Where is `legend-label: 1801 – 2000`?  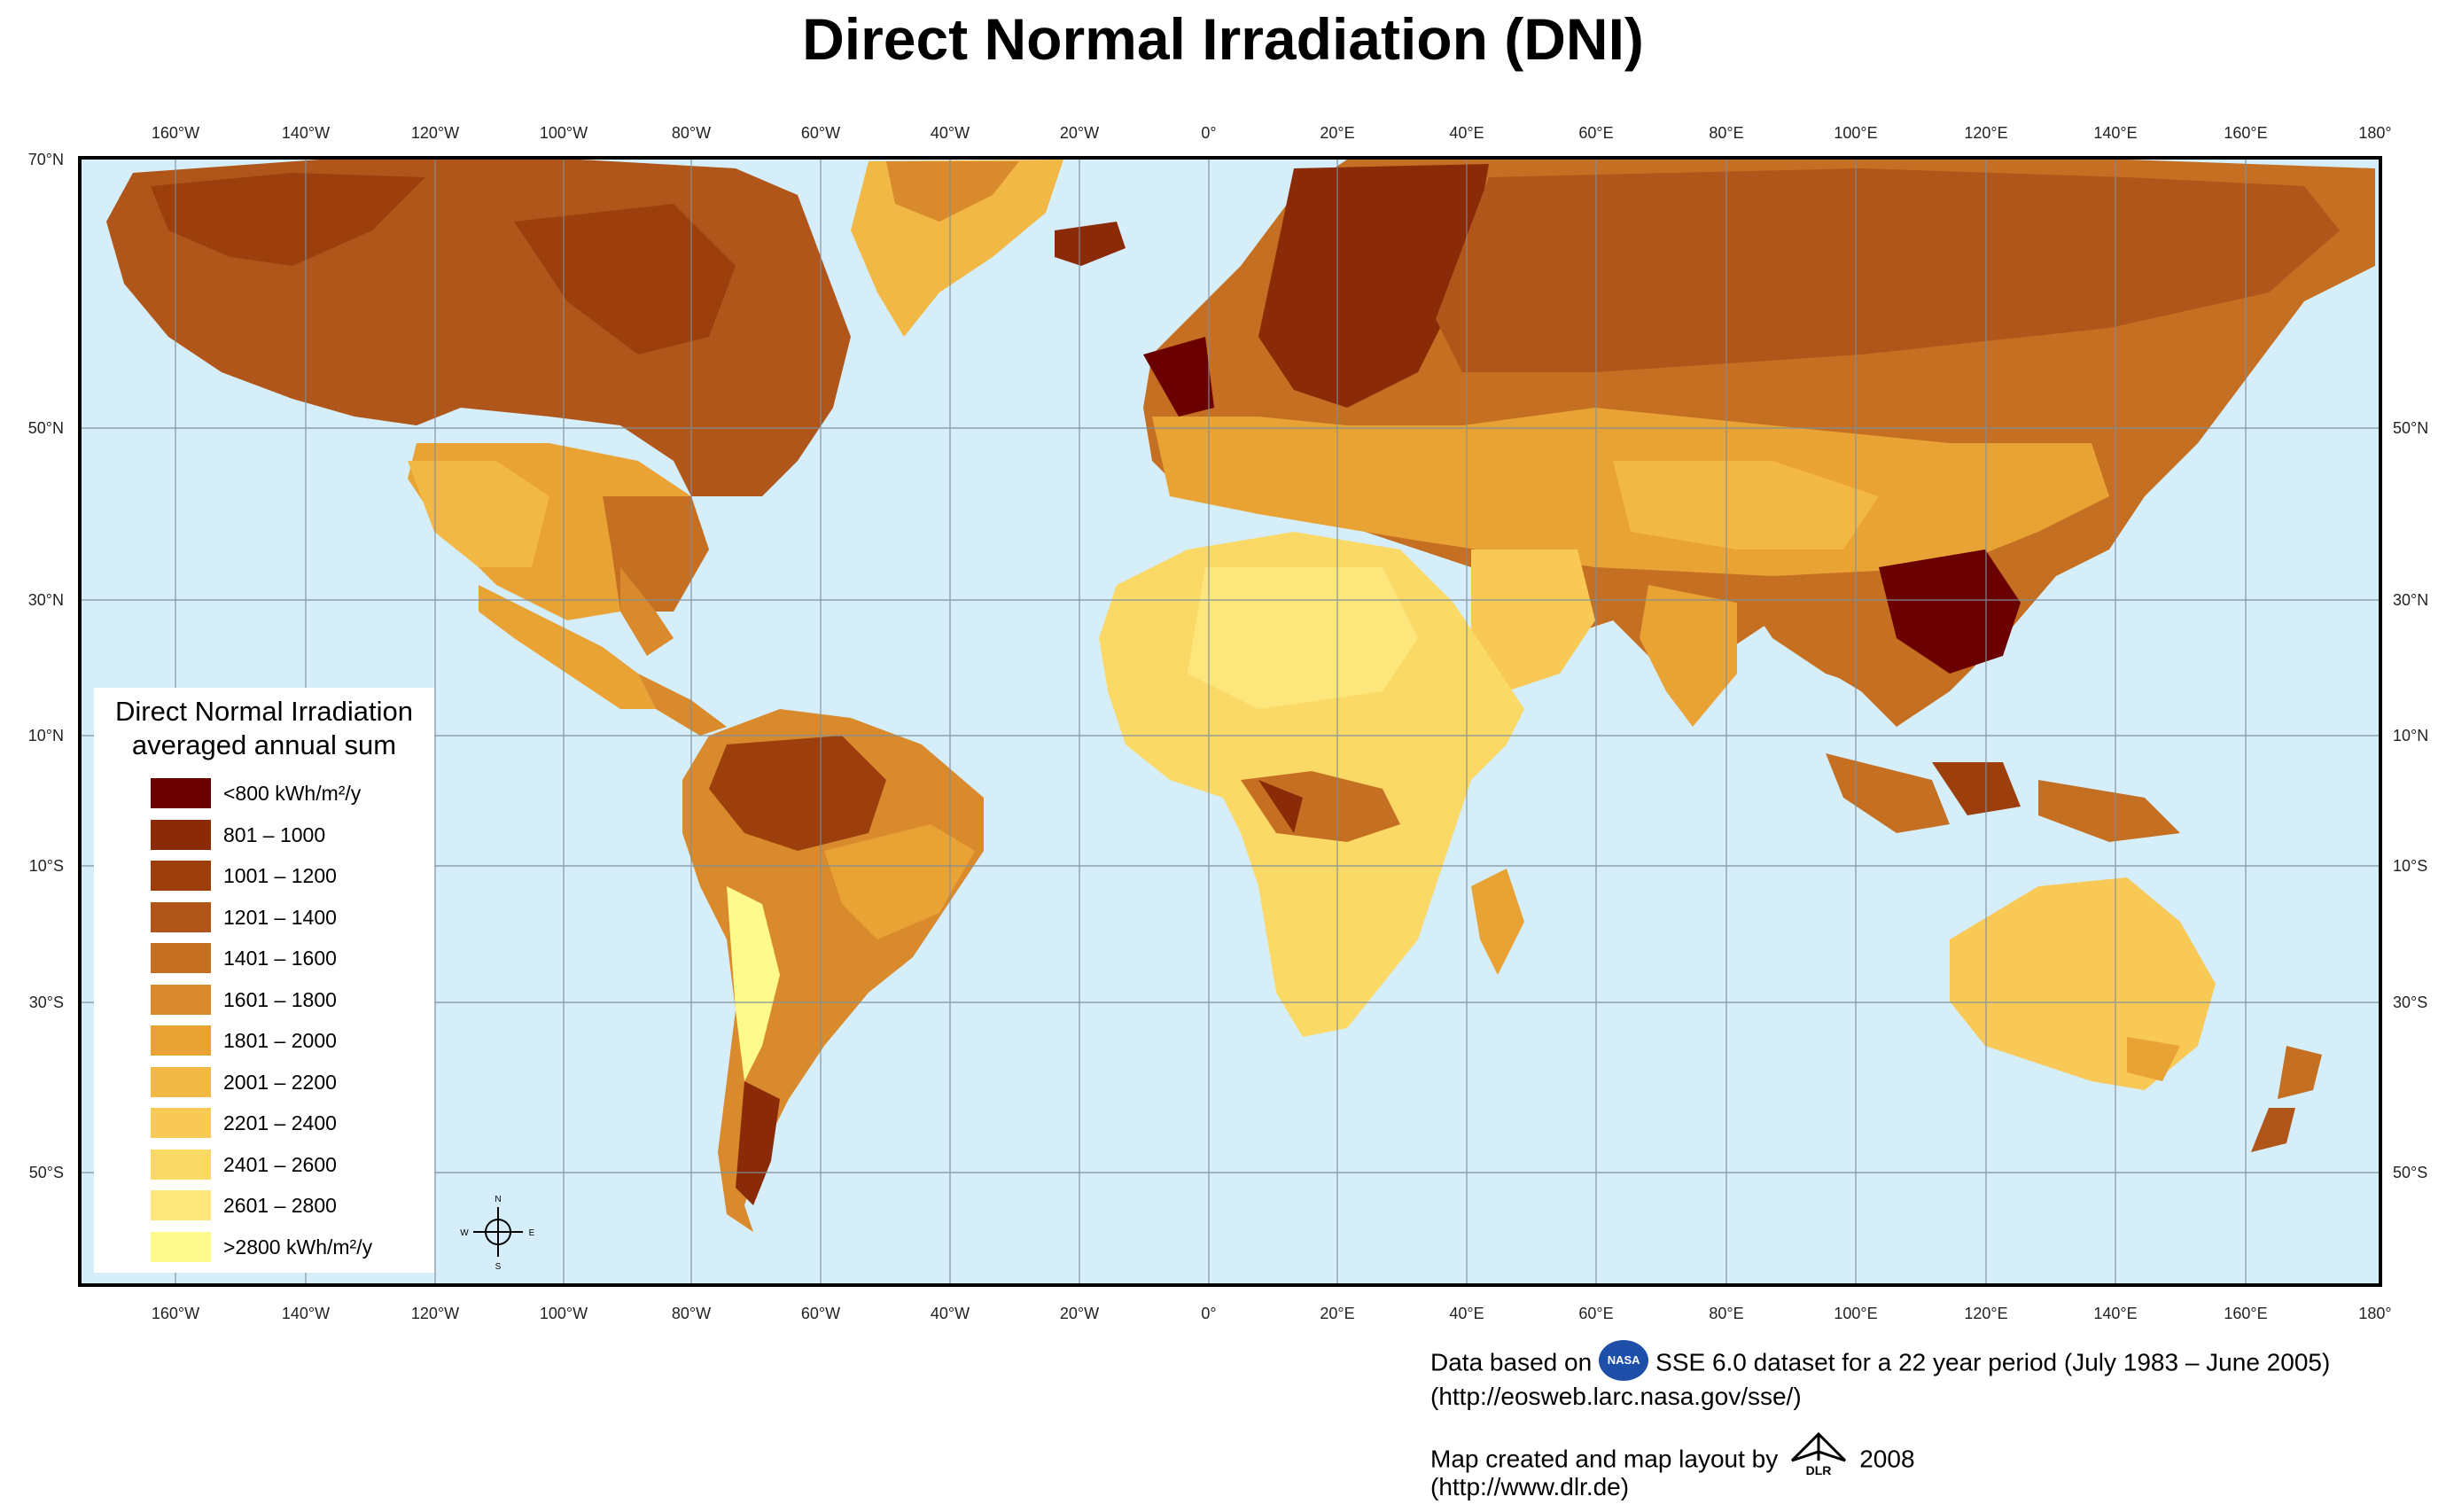 legend-label: 1801 – 2000 is located at coordinates (280, 1040).